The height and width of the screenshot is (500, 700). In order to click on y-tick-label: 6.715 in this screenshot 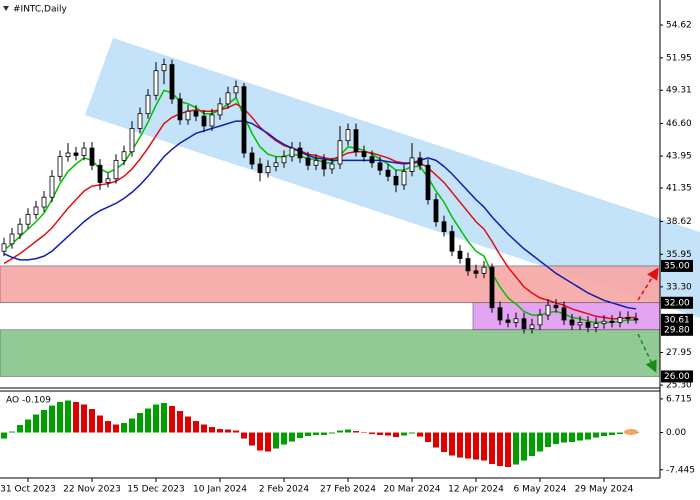, I will do `click(679, 399)`.